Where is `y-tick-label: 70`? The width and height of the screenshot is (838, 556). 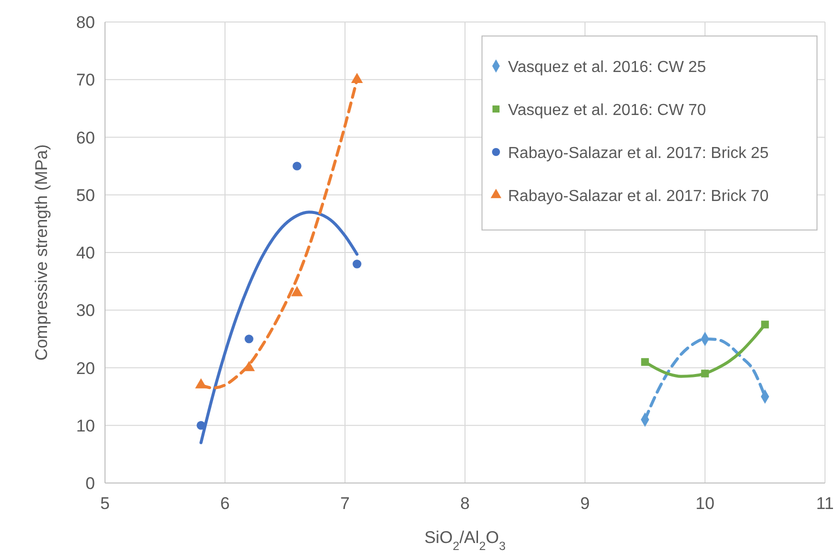
y-tick-label: 70 is located at coordinates (85, 80).